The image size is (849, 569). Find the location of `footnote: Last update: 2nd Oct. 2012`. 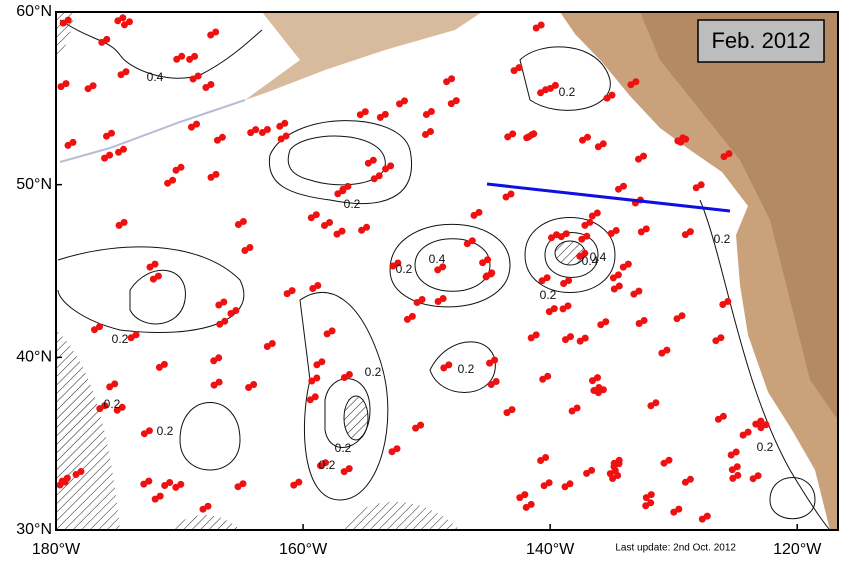

footnote: Last update: 2nd Oct. 2012 is located at coordinates (675, 548).